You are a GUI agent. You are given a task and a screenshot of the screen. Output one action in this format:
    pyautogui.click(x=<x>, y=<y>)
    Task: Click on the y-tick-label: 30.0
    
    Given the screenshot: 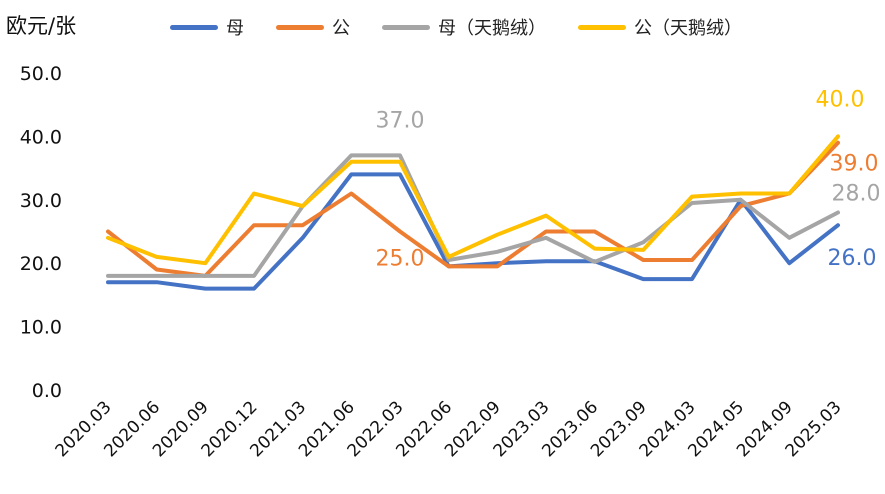 What is the action you would take?
    pyautogui.click(x=41, y=201)
    